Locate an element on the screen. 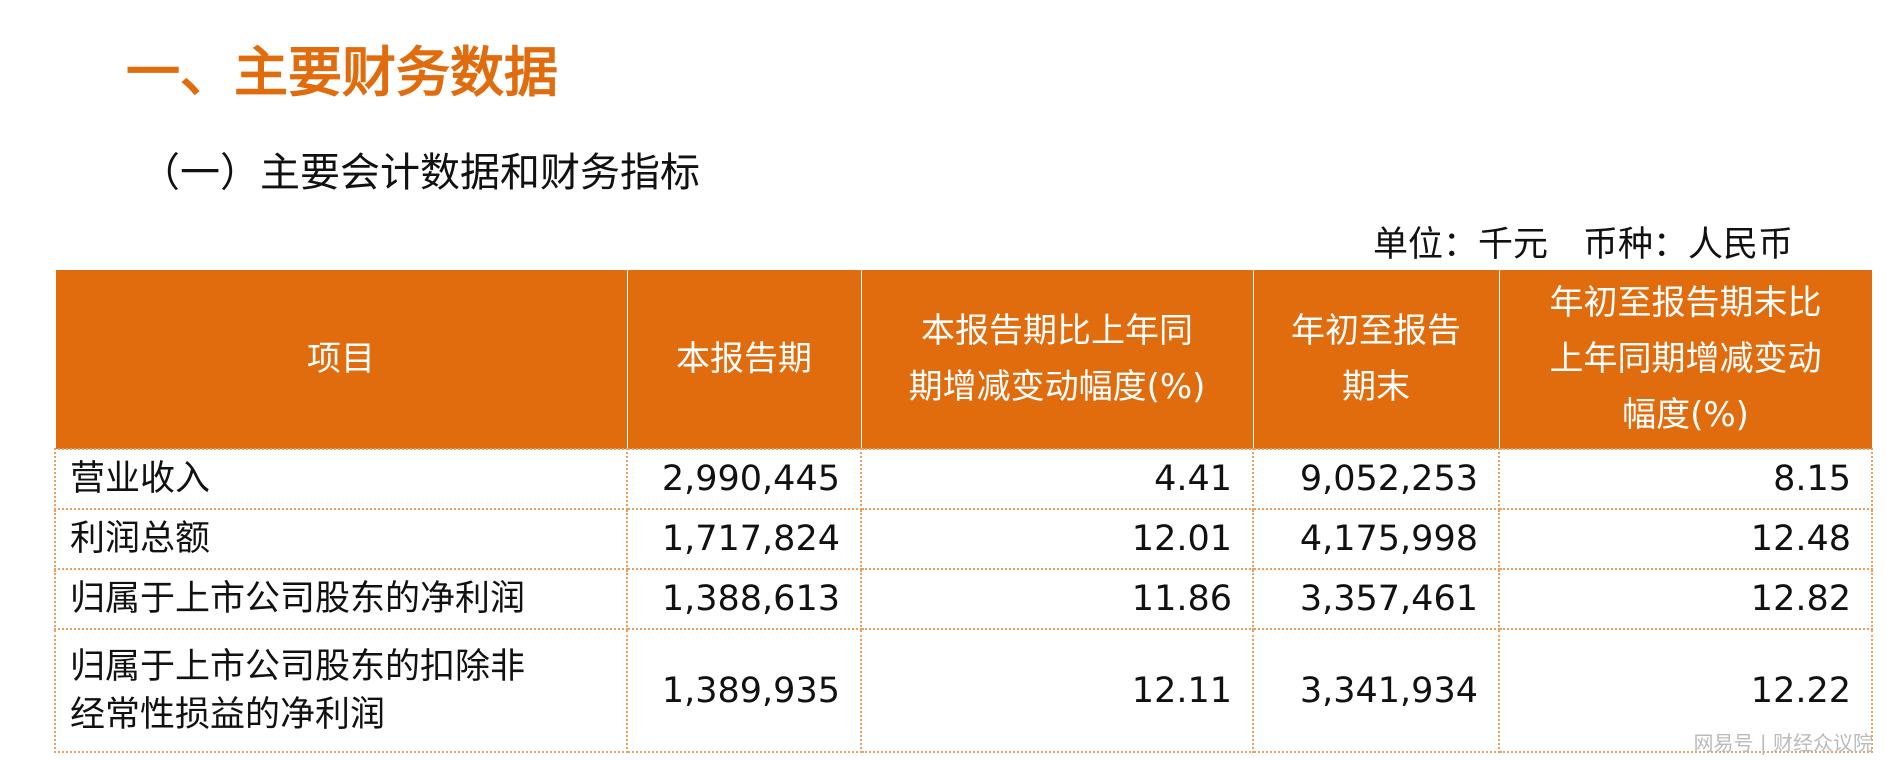 The width and height of the screenshot is (1887, 760). column-header: 项目 is located at coordinates (341, 359).